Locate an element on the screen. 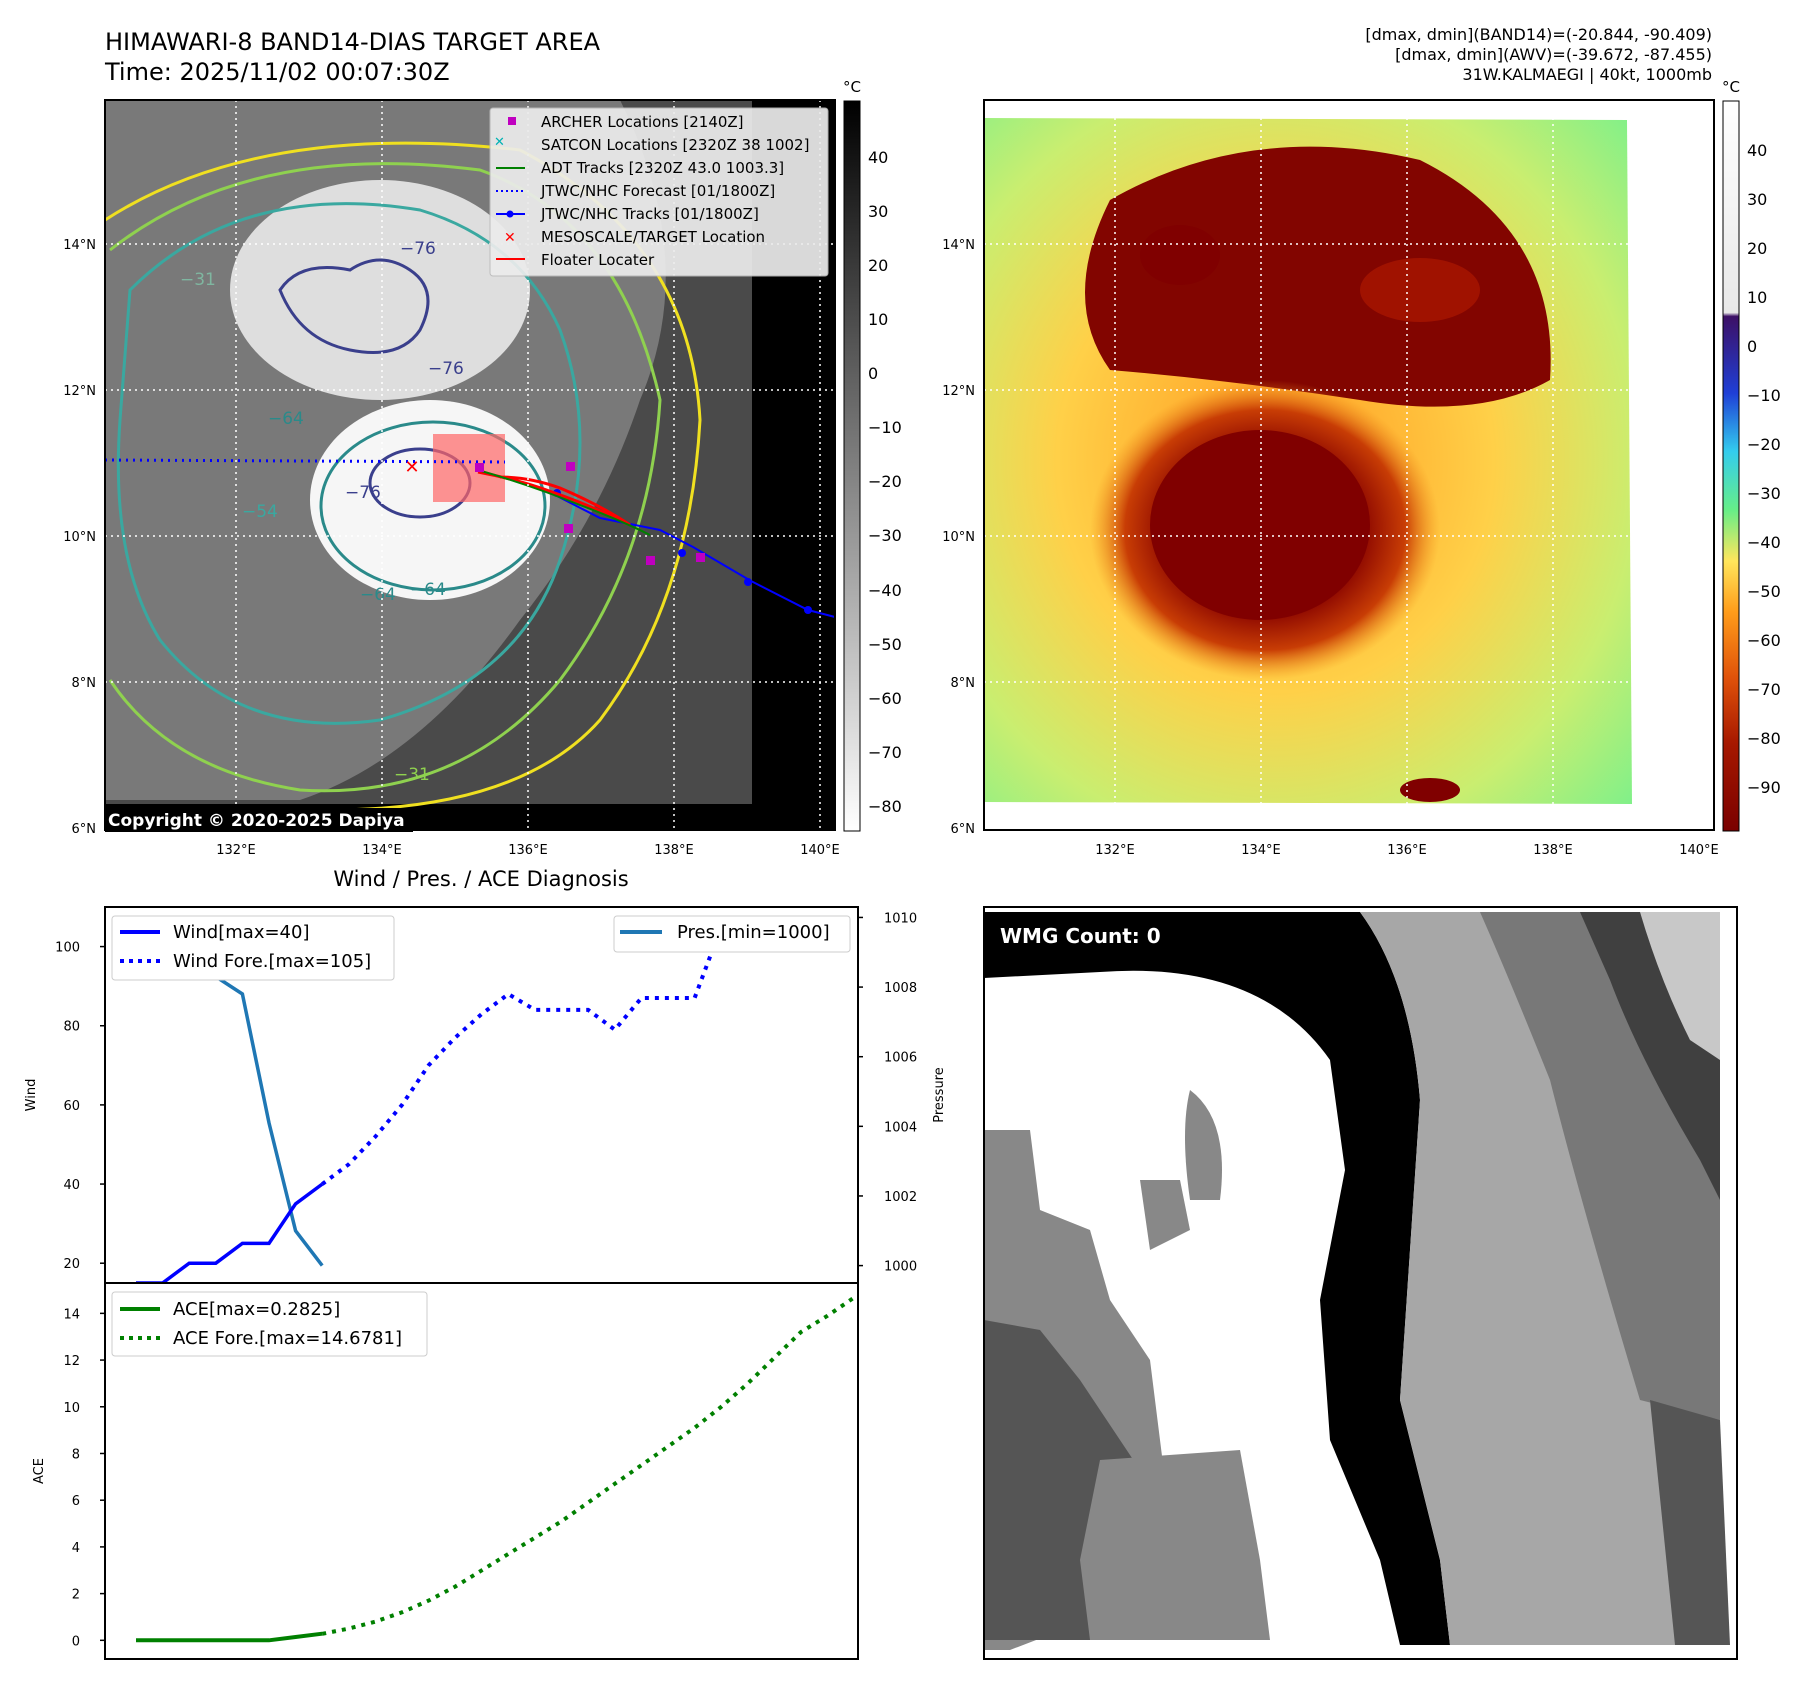 The image size is (1797, 1690). ir-contour-minus54 is located at coordinates (349, 463).